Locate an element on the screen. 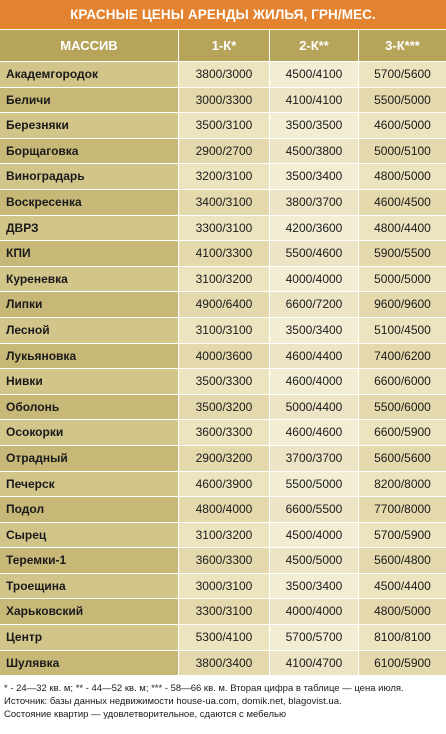 The image size is (446, 734). price-1-room: 3800/3400 is located at coordinates (223, 663).